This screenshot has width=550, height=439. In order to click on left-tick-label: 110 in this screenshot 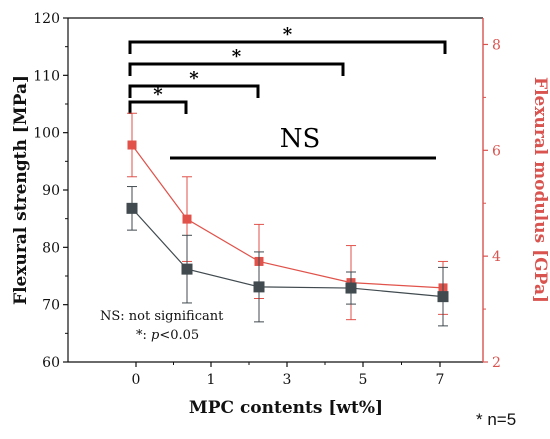, I will do `click(46, 76)`.